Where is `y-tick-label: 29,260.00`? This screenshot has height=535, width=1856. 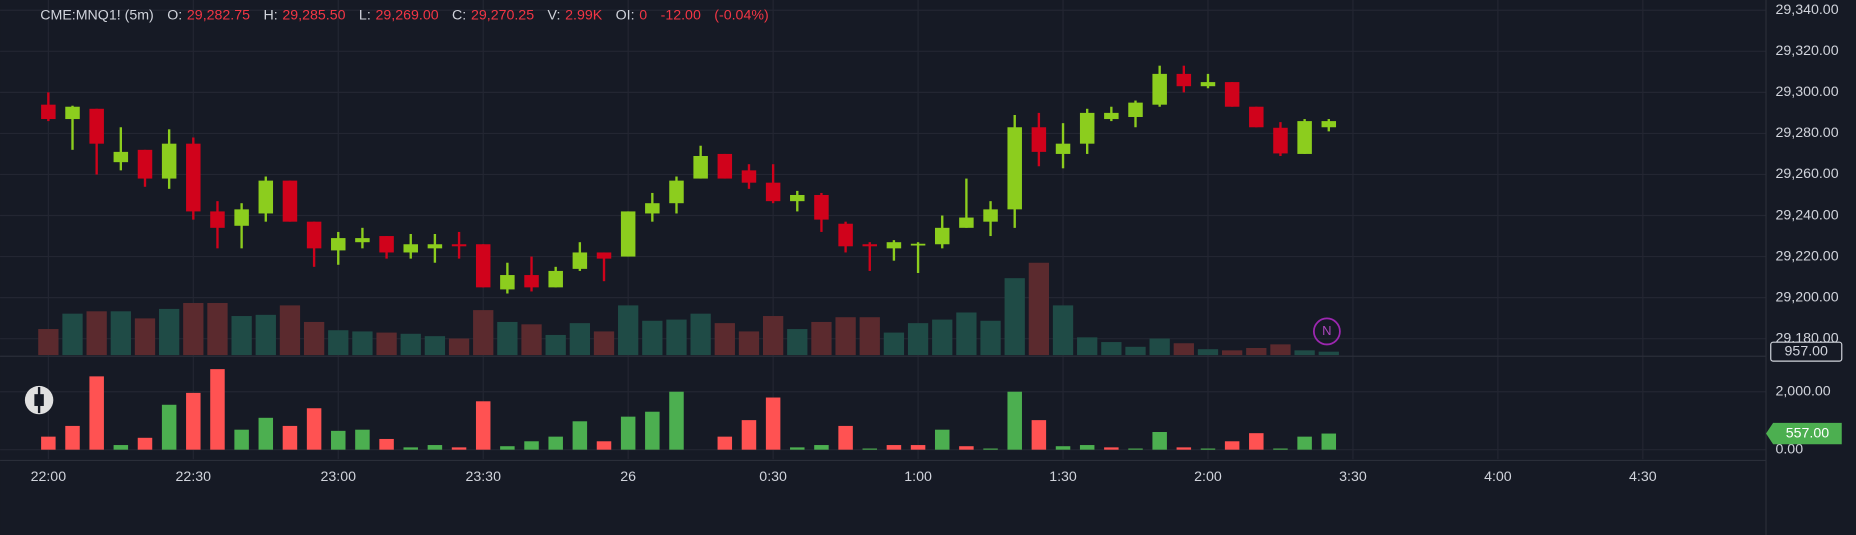
y-tick-label: 29,260.00 is located at coordinates (1806, 174).